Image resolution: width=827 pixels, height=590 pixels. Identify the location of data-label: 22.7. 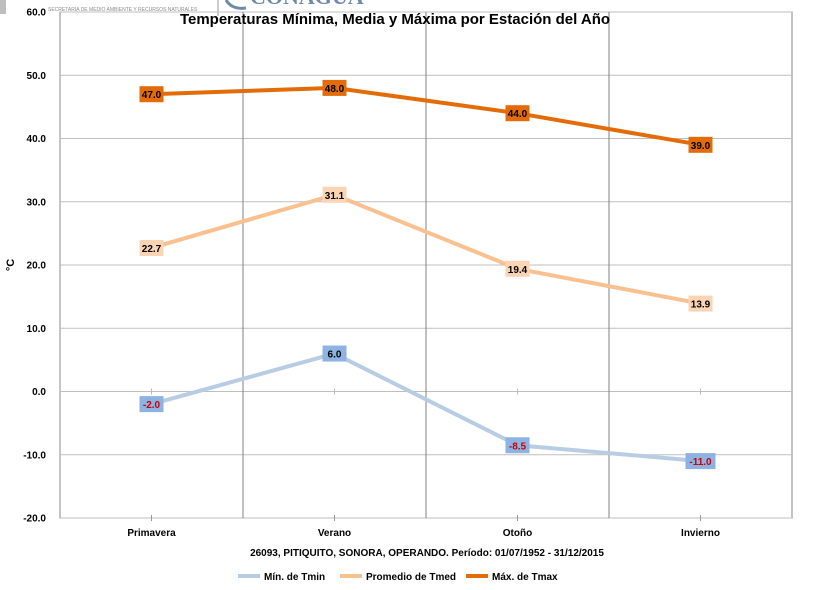
(152, 249).